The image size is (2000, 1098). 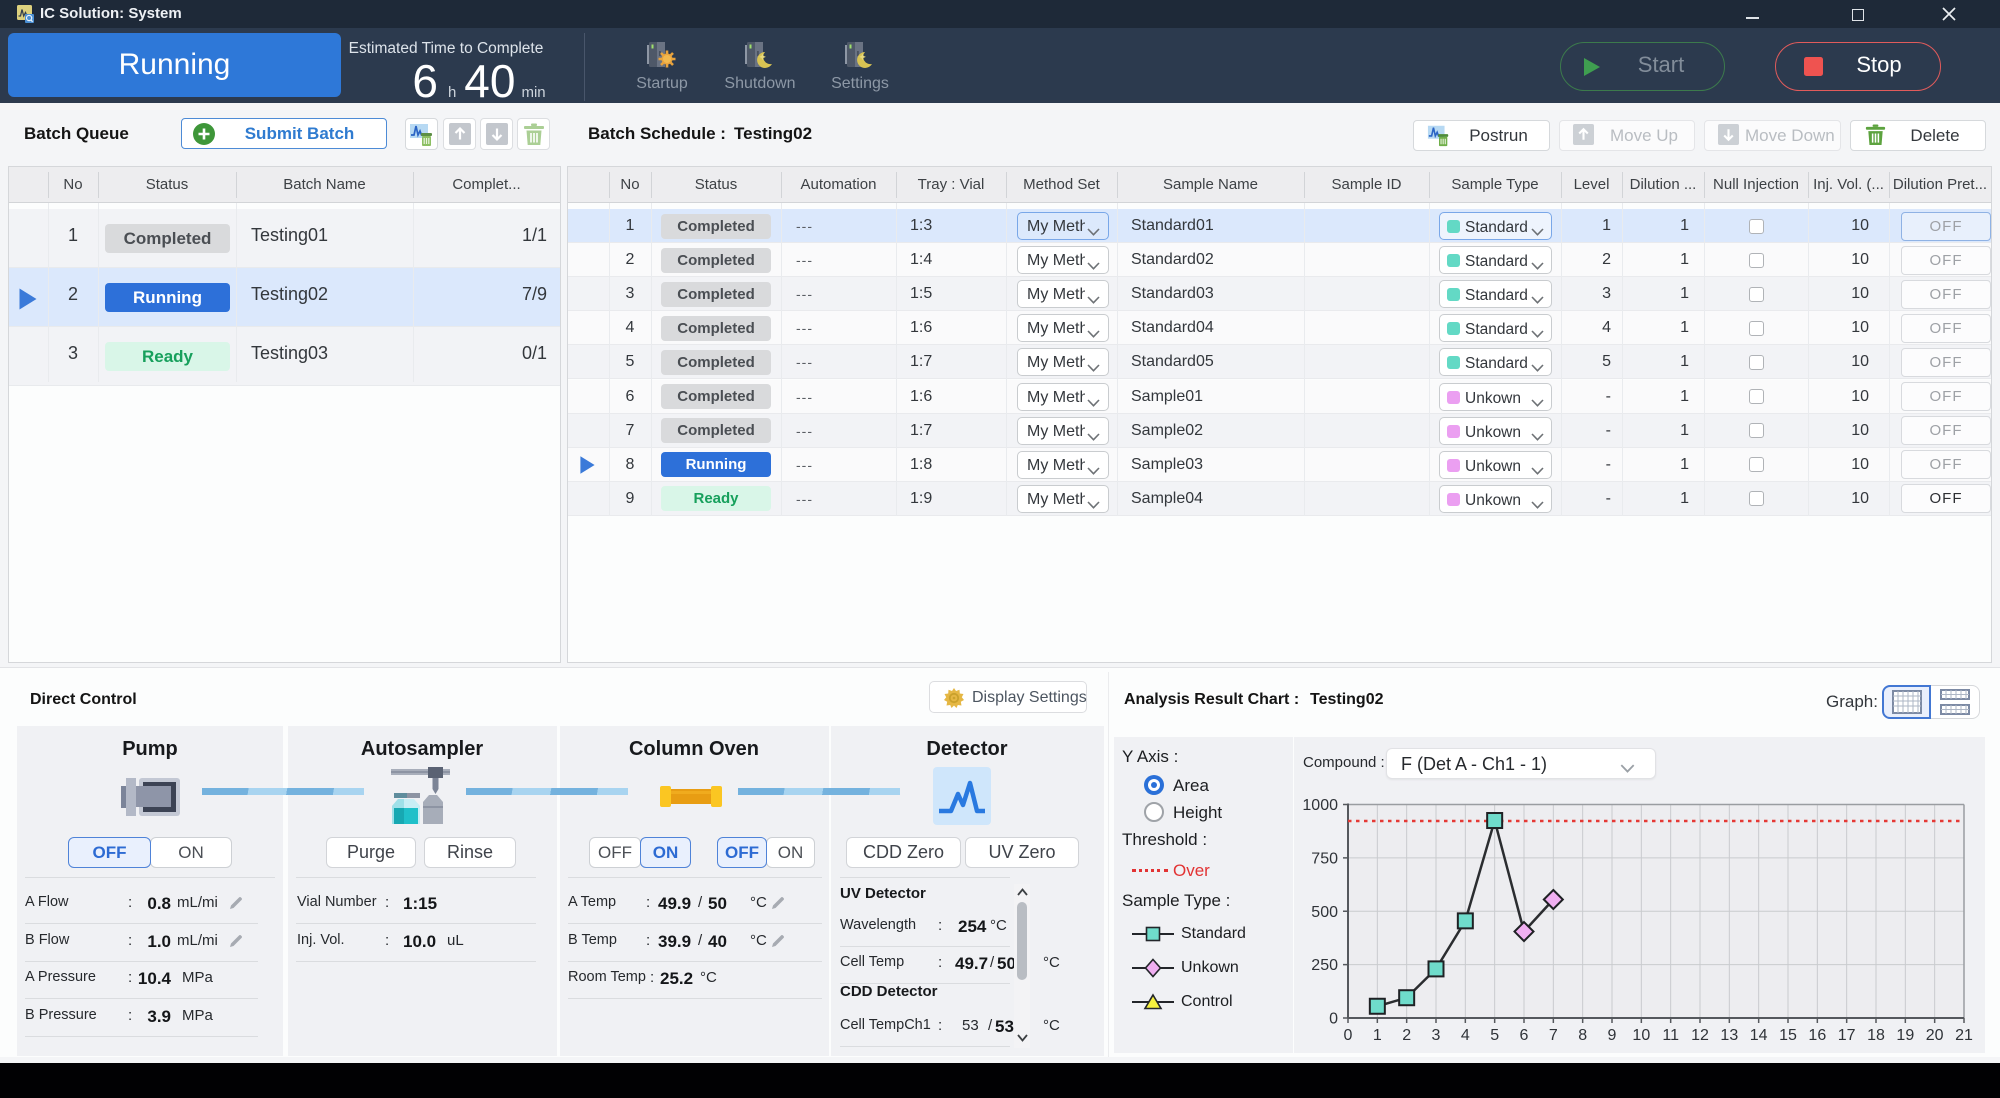 I want to click on svg-text: 6, so click(x=1524, y=1035).